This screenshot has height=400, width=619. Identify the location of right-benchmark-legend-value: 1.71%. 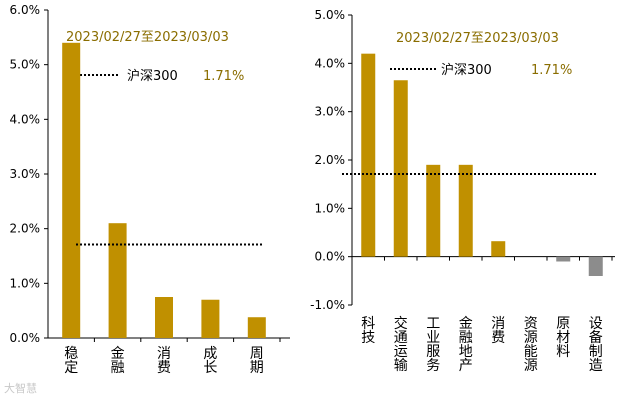
(551, 70).